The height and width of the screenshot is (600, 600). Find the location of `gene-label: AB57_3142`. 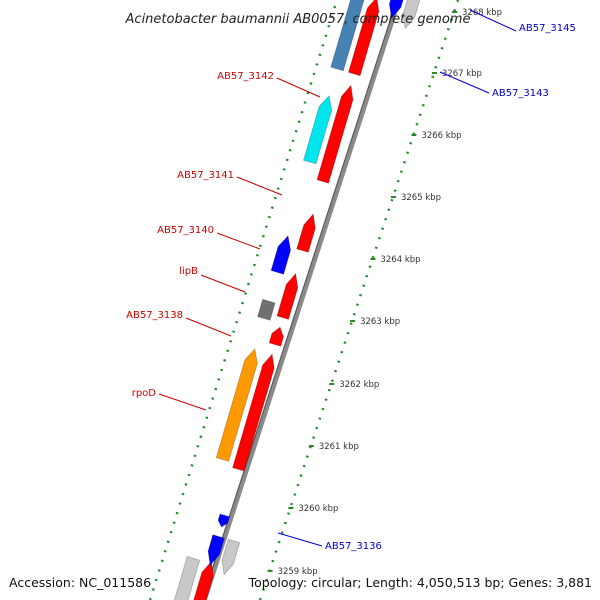

gene-label: AB57_3142 is located at coordinates (245, 76).